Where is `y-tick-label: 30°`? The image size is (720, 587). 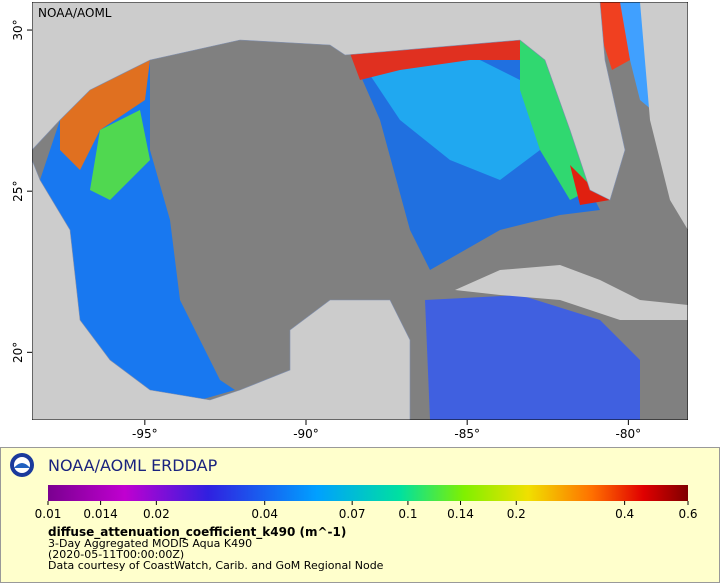
y-tick-label: 30° is located at coordinates (18, 29).